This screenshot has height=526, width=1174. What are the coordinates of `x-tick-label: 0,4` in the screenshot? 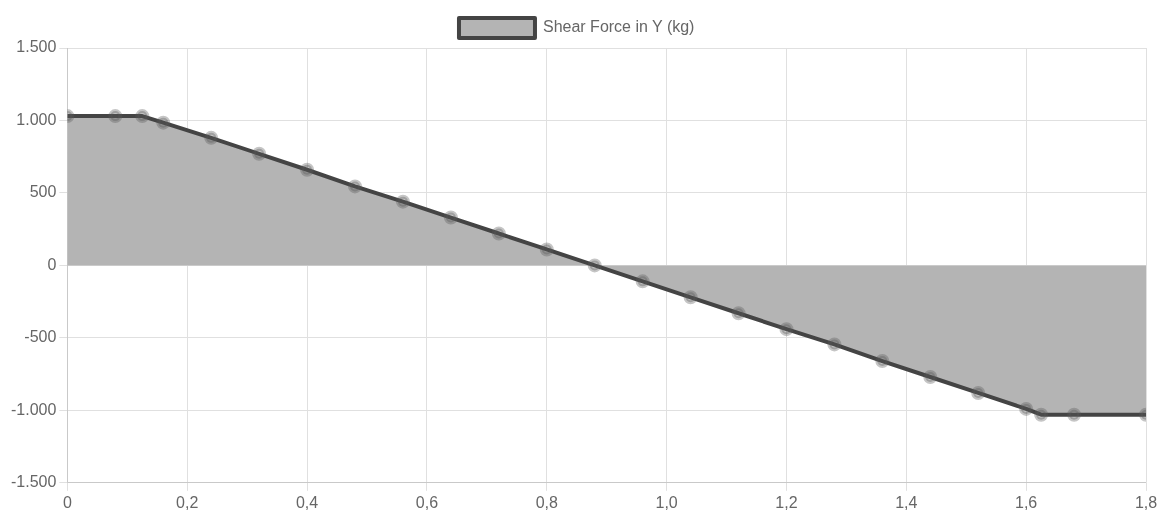 It's located at (307, 502).